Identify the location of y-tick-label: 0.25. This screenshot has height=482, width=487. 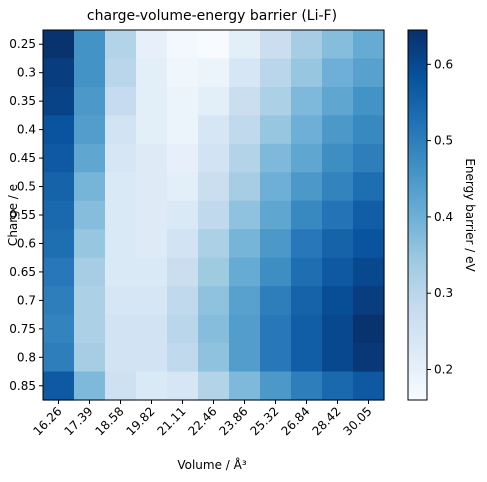
(22, 44).